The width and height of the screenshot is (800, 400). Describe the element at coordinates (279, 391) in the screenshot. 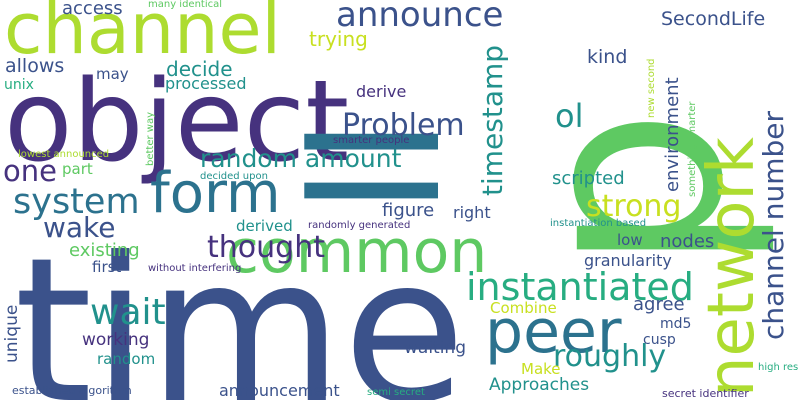

I see `word-announcement: announcement` at that location.